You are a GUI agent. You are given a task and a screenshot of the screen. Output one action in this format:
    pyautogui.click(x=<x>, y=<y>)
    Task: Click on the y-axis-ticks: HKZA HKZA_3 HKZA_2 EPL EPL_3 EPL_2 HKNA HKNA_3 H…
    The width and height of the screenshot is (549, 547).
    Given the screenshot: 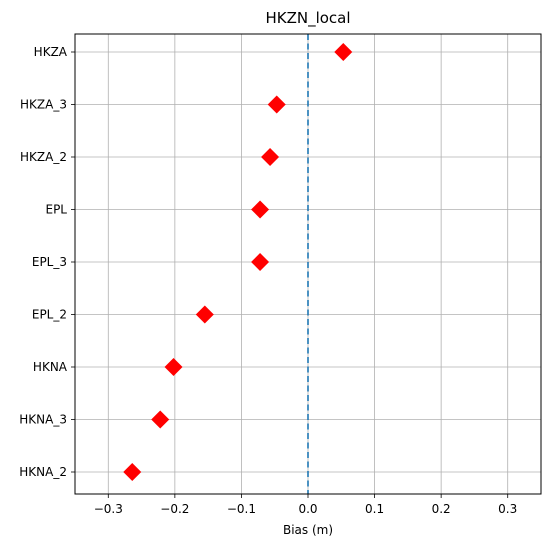 What is the action you would take?
    pyautogui.click(x=47, y=262)
    